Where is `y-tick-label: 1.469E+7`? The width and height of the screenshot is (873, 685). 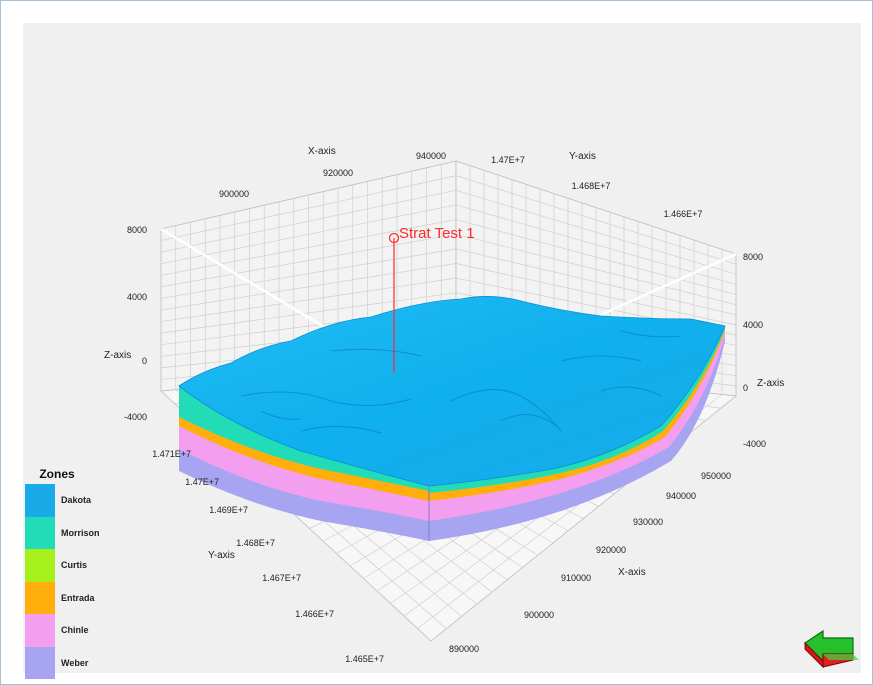
y-tick-label: 1.469E+7 is located at coordinates (228, 510).